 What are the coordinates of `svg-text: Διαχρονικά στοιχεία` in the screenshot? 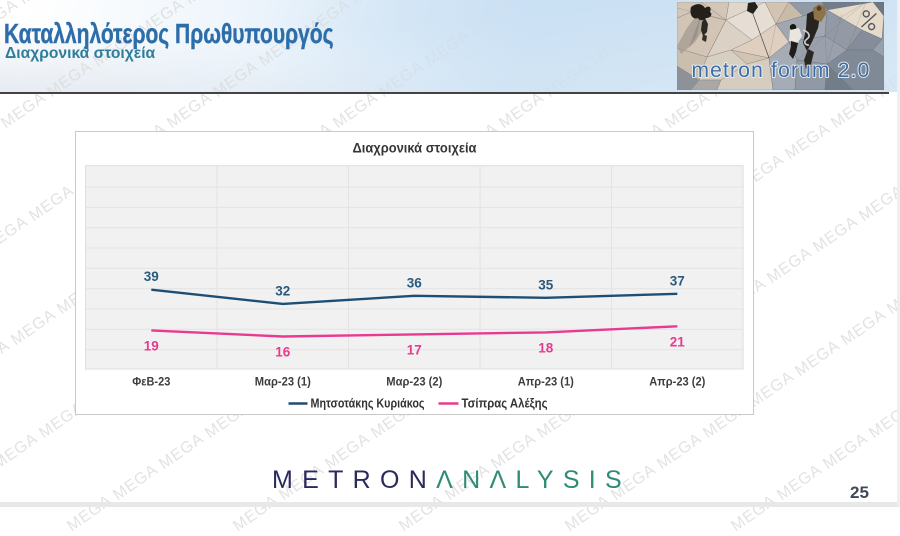 It's located at (414, 148).